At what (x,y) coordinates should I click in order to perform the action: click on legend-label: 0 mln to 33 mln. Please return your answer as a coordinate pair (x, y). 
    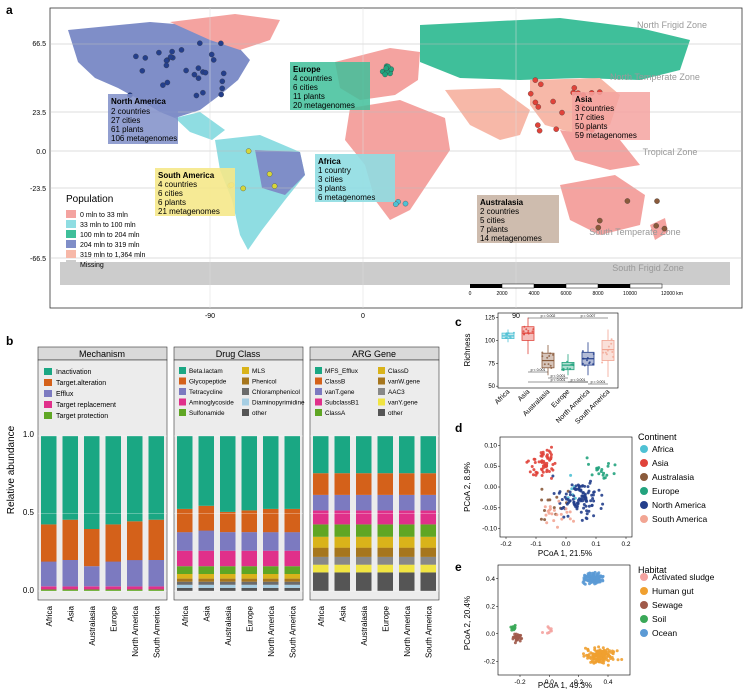
    Looking at the image, I should click on (104, 215).